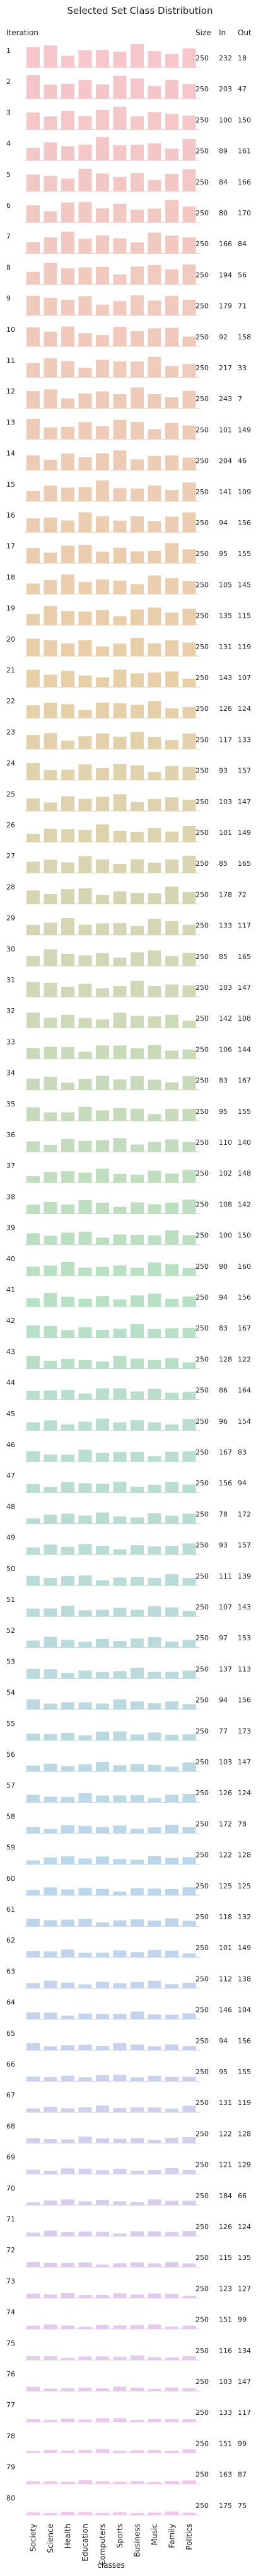  Describe the element at coordinates (225, 461) in the screenshot. I see `in-value: 204` at that location.